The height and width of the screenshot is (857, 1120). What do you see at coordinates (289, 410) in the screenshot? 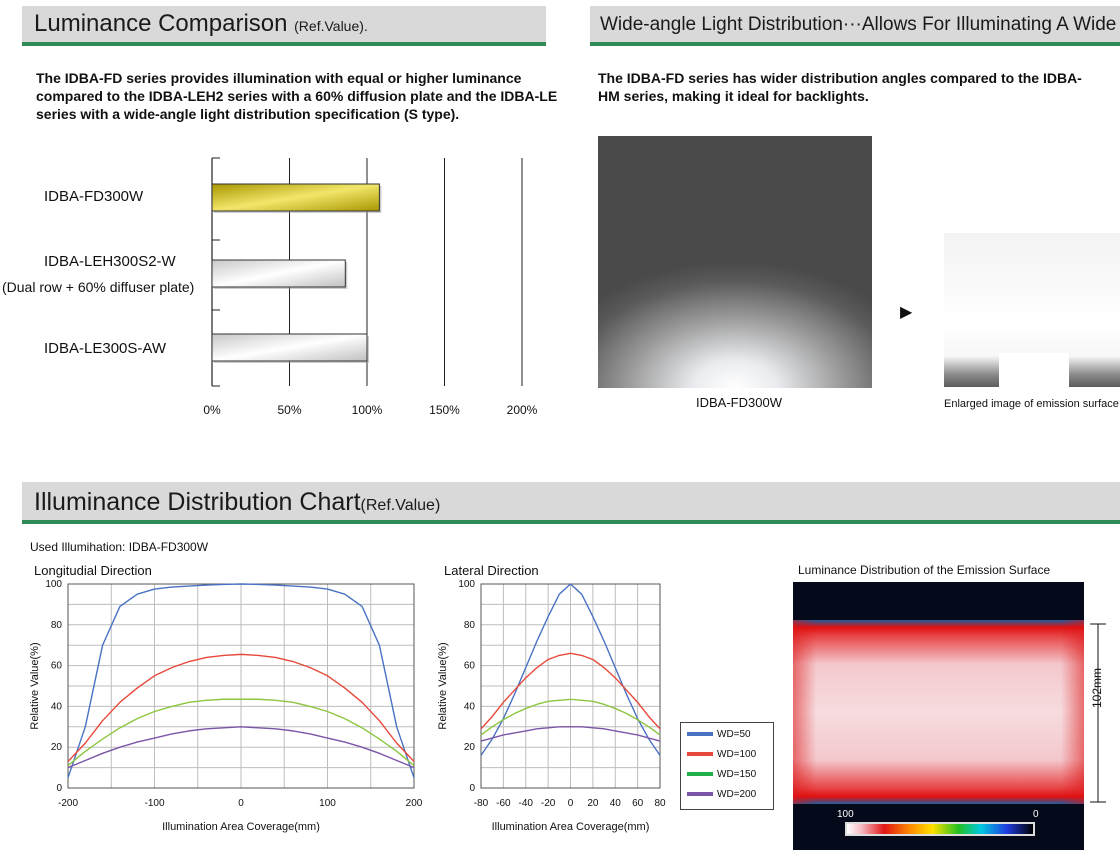
I see `bar-tick-label: 50%` at bounding box center [289, 410].